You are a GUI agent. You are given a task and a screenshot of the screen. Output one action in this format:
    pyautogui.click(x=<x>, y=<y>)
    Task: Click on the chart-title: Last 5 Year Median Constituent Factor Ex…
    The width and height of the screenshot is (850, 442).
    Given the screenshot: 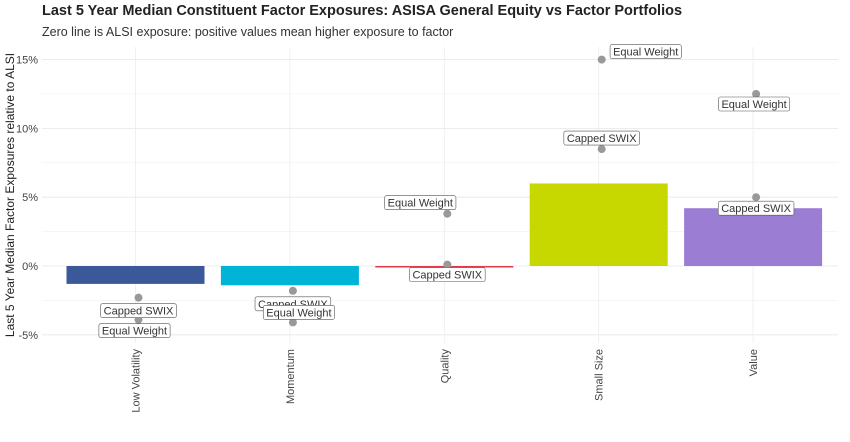 What is the action you would take?
    pyautogui.click(x=362, y=11)
    